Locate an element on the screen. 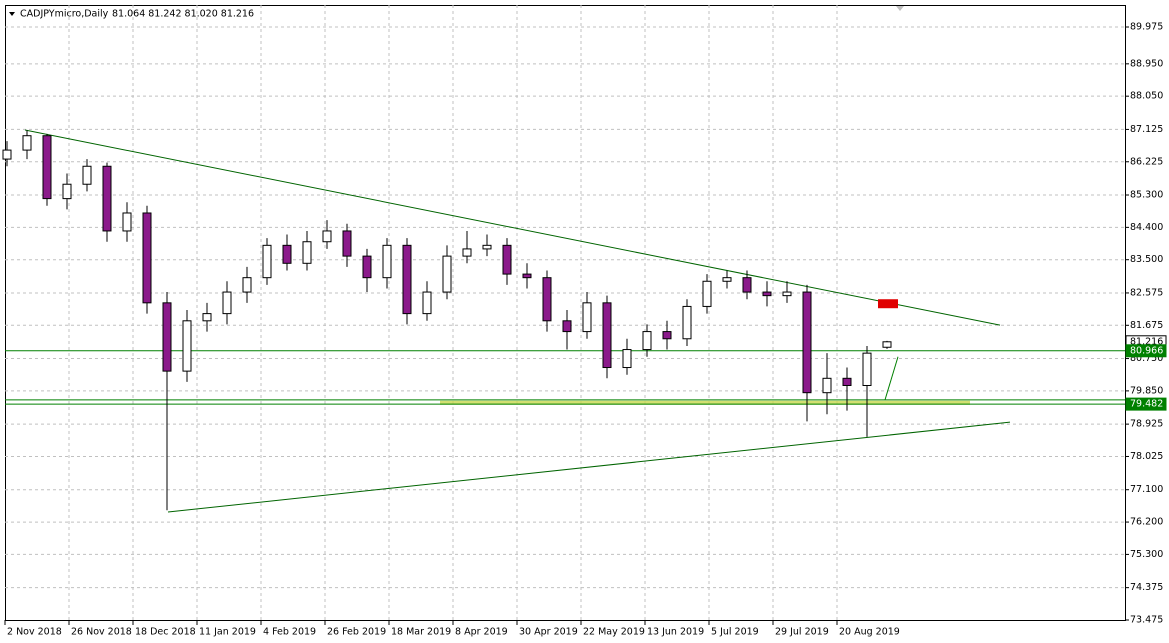 This screenshot has height=643, width=1169. y-tick-label: 74.375 is located at coordinates (1146, 587).